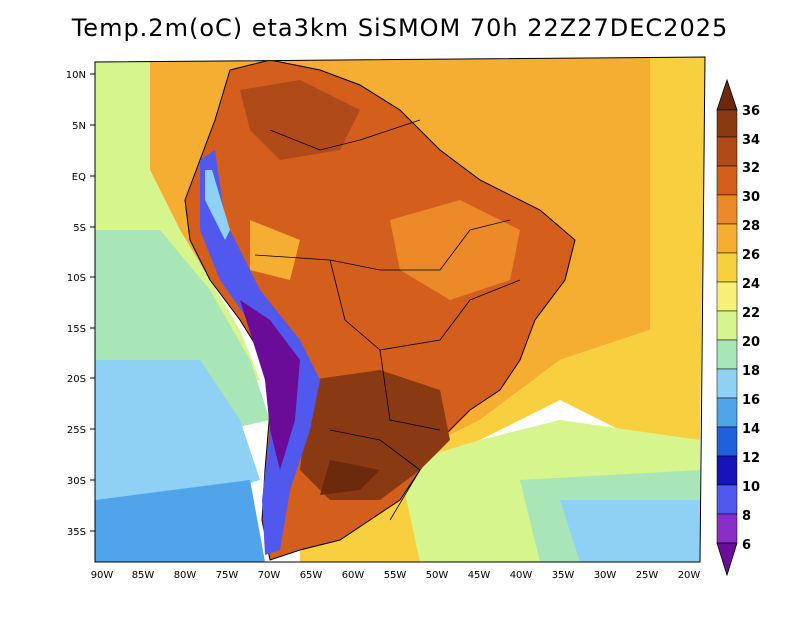 This screenshot has height=618, width=800. What do you see at coordinates (80, 304) in the screenshot?
I see `latitude-axis: 10N 5N EQ 5S 10S 15S 20S 25S 30S 35S` at bounding box center [80, 304].